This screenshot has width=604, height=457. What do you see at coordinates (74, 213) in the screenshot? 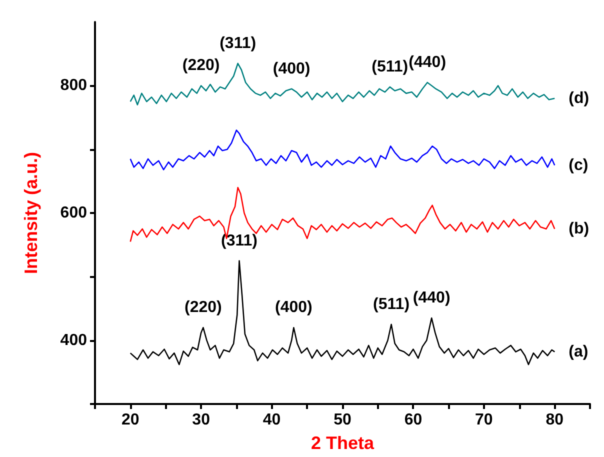
I see `y-tick-label: 600` at bounding box center [74, 213].